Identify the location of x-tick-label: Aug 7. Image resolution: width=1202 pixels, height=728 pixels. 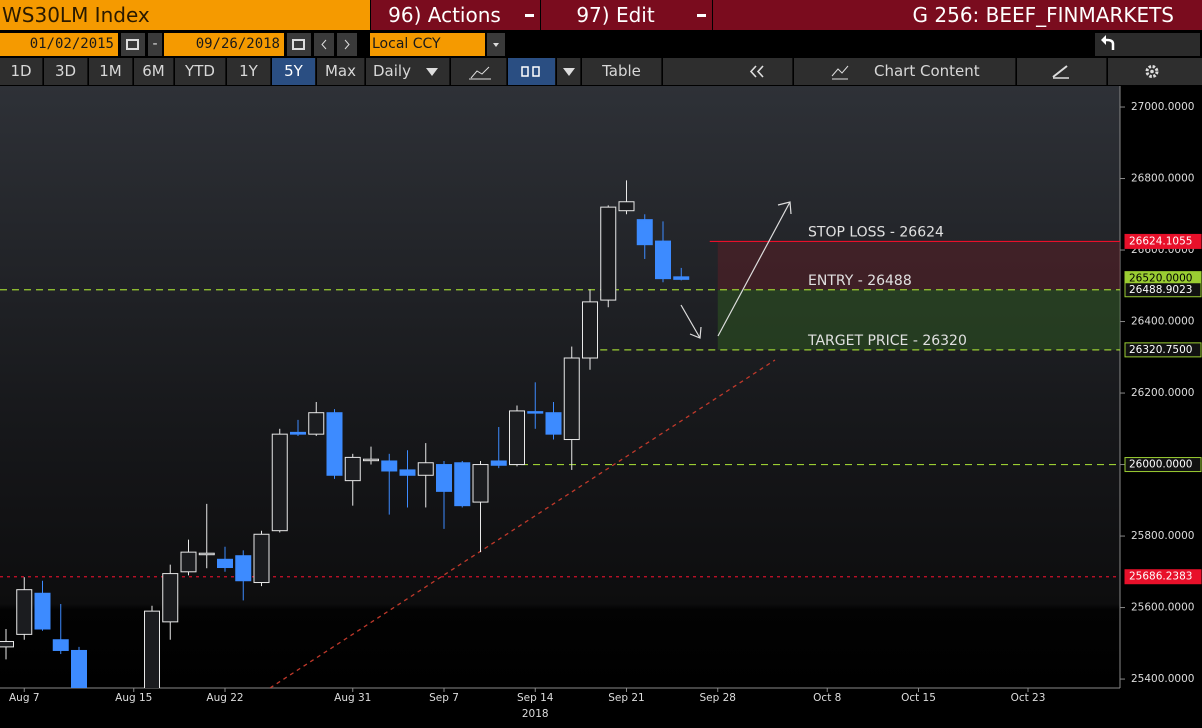
(24, 698).